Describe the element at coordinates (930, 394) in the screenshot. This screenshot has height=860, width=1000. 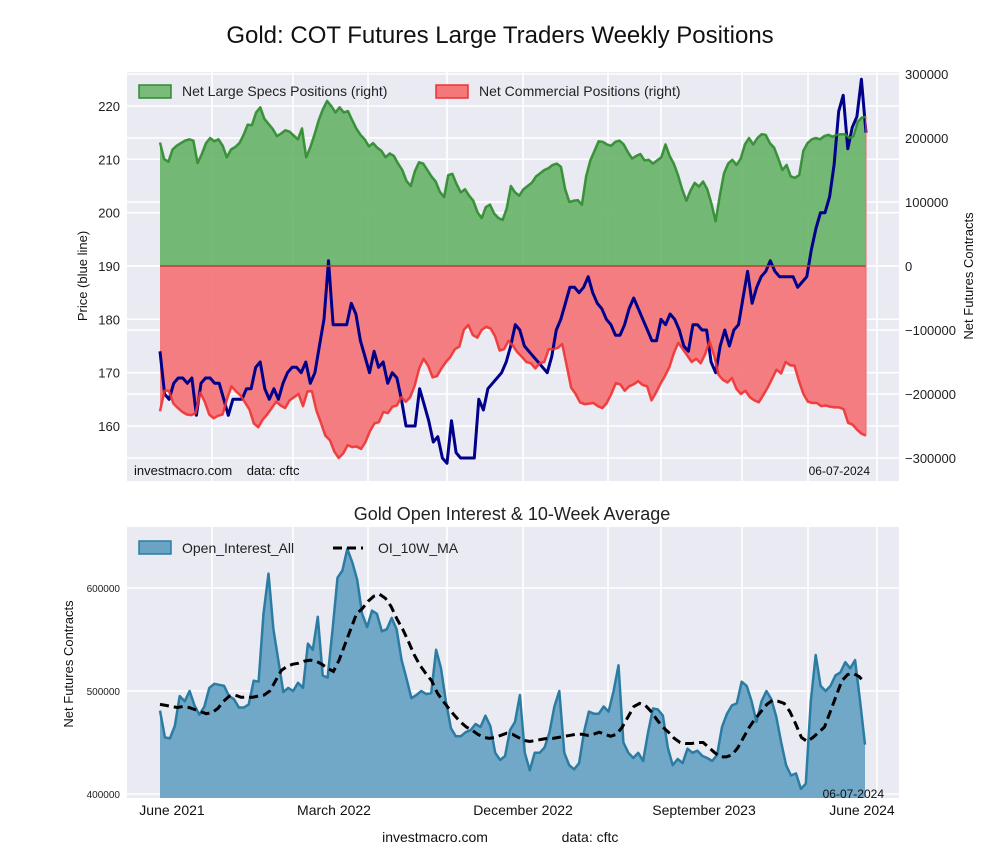
I see `top-right-tick-label: −200000` at that location.